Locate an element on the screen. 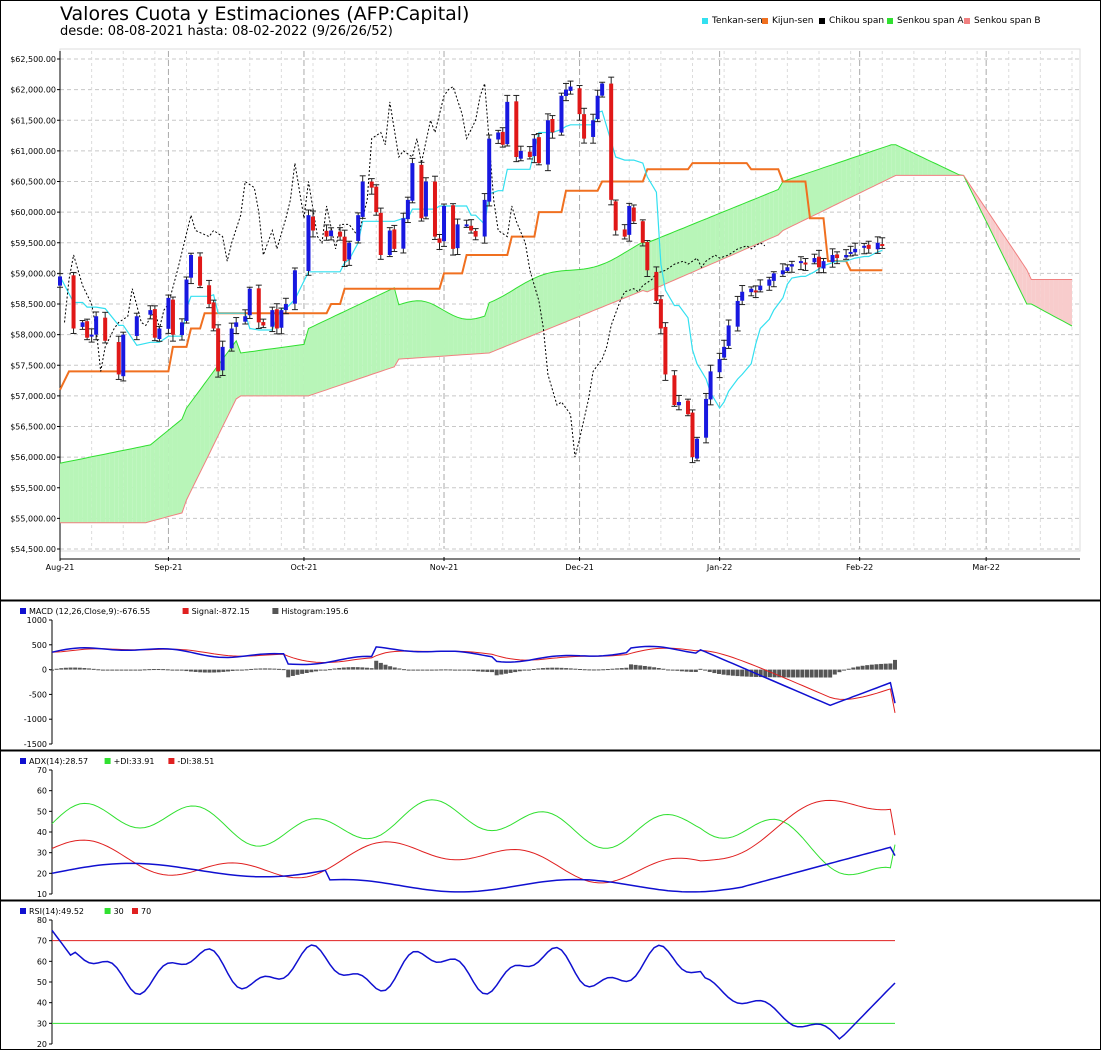  y-tick-label: $58,000.00 is located at coordinates (33, 335).